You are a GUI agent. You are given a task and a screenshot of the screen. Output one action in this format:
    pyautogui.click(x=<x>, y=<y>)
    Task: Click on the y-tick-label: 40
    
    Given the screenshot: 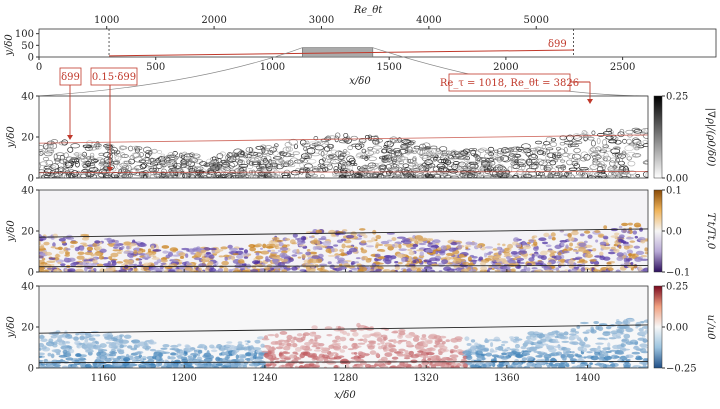 What is the action you would take?
    pyautogui.click(x=27, y=191)
    